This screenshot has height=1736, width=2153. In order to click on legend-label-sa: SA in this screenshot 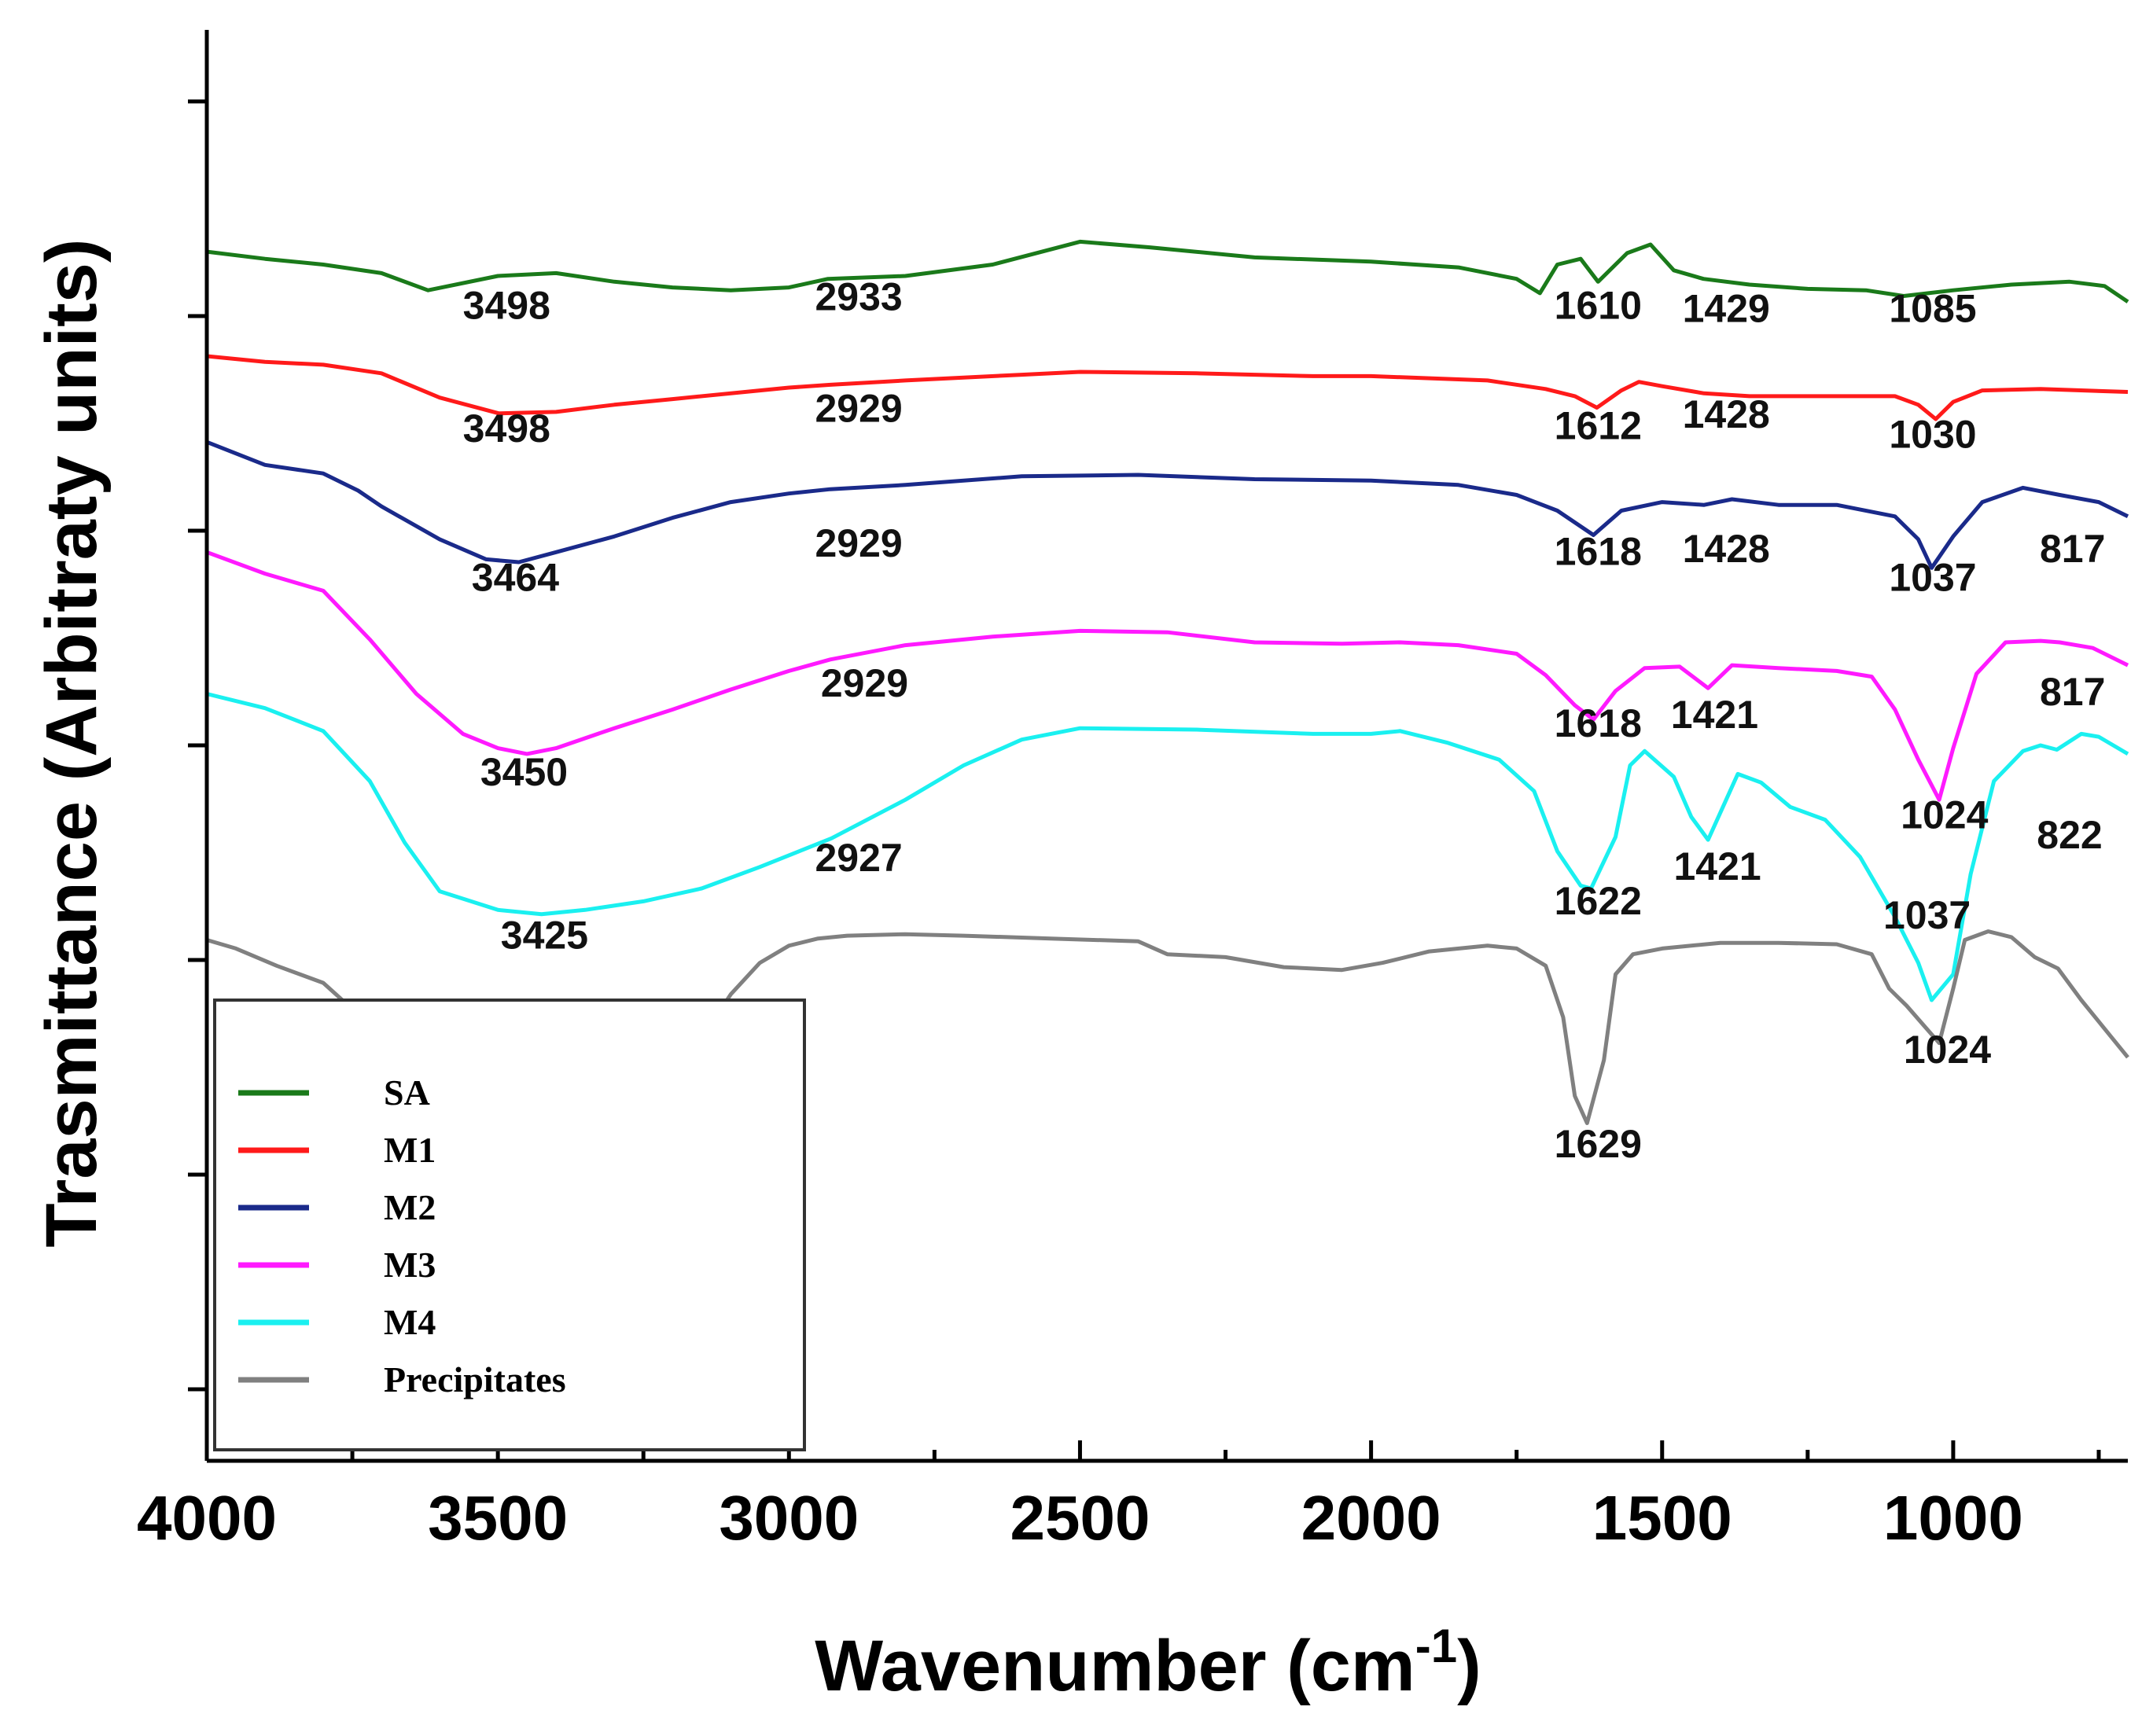, I will do `click(407, 1093)`.